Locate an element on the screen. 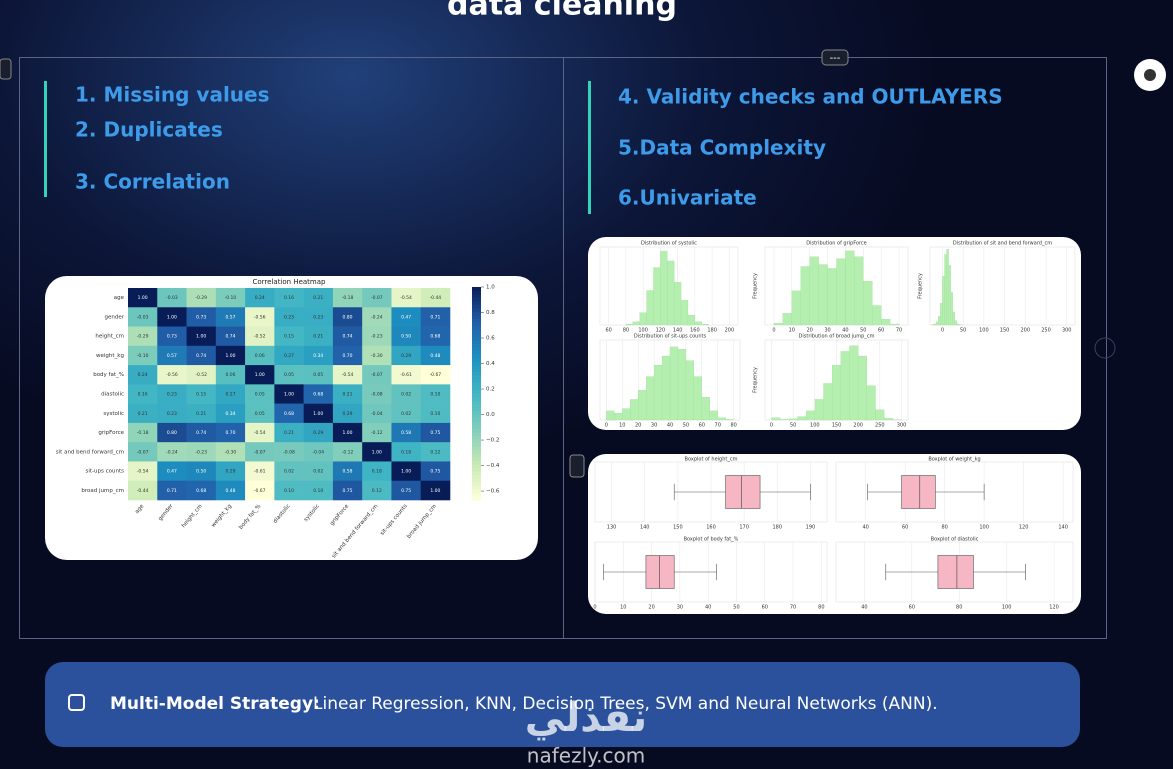  x-tick-label: 190 is located at coordinates (811, 528).